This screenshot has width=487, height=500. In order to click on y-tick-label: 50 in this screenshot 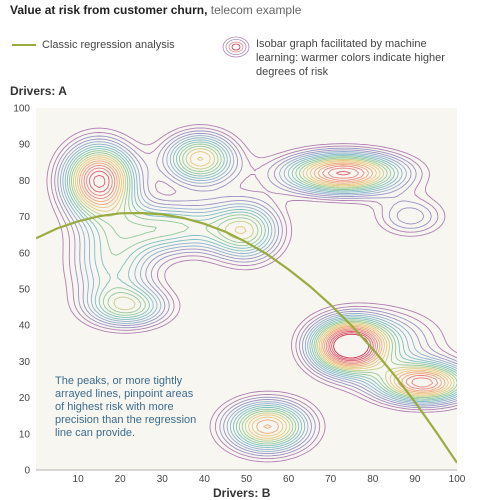, I will do `click(25, 290)`.